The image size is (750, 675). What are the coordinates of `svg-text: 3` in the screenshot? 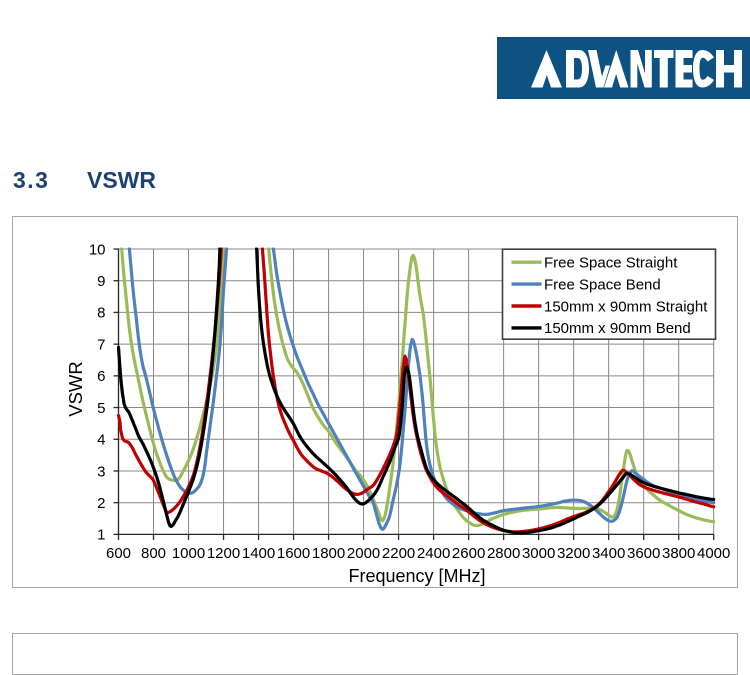 It's located at (101, 471).